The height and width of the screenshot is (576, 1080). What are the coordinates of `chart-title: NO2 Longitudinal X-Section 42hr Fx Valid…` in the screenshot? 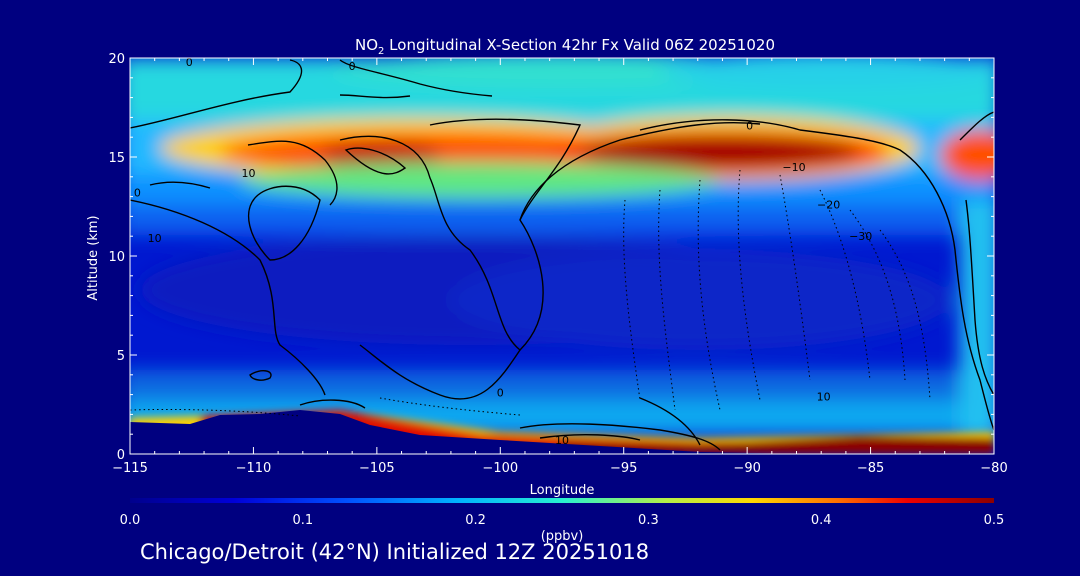 It's located at (565, 46).